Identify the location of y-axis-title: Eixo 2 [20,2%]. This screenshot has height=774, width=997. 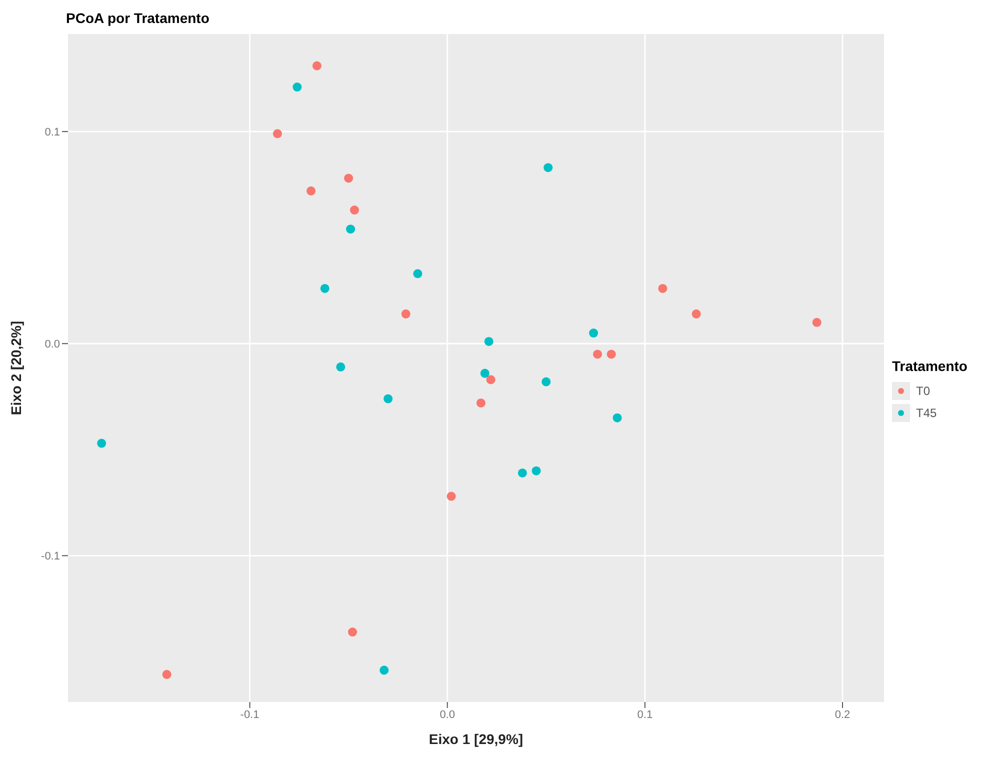
(16, 368).